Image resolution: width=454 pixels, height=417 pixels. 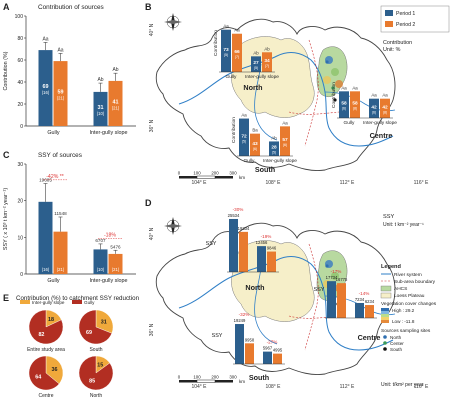 What do you see at coordinates (238, 209) in the screenshot?
I see `change-annotation: -30%` at bounding box center [238, 209].